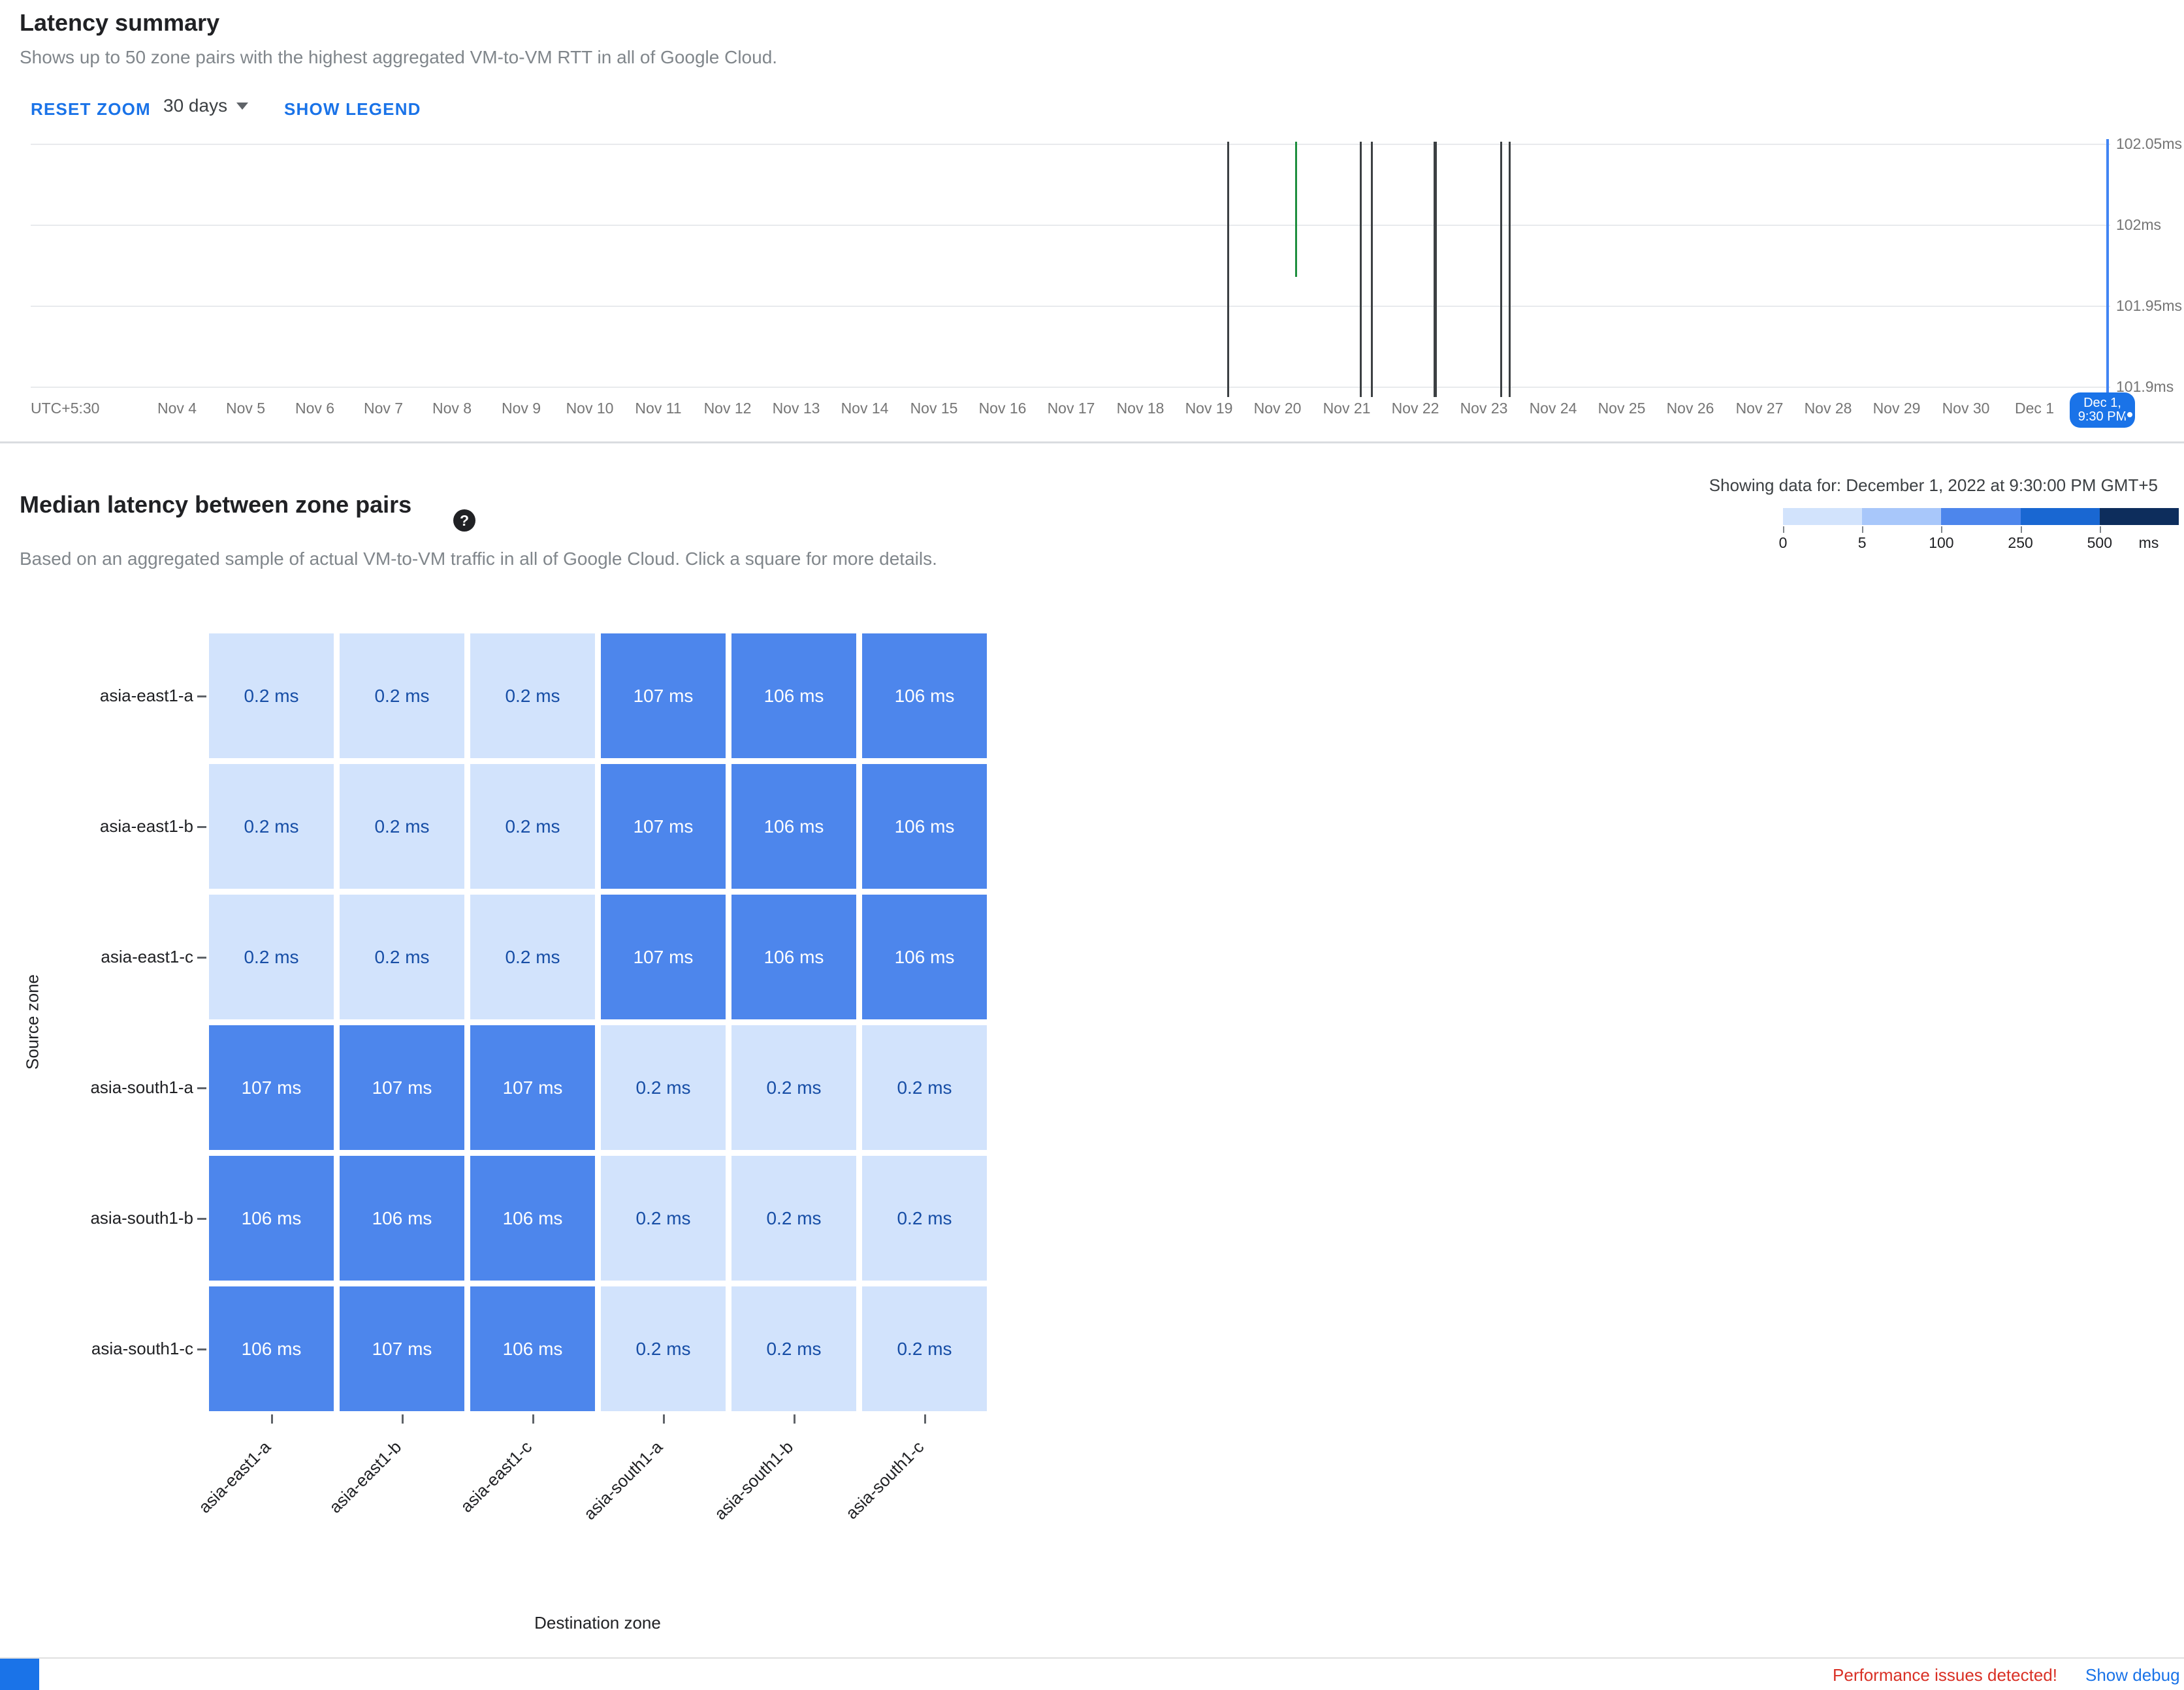 This screenshot has width=2184, height=1690. Describe the element at coordinates (19, 1674) in the screenshot. I see `status-blue-indicator` at that location.